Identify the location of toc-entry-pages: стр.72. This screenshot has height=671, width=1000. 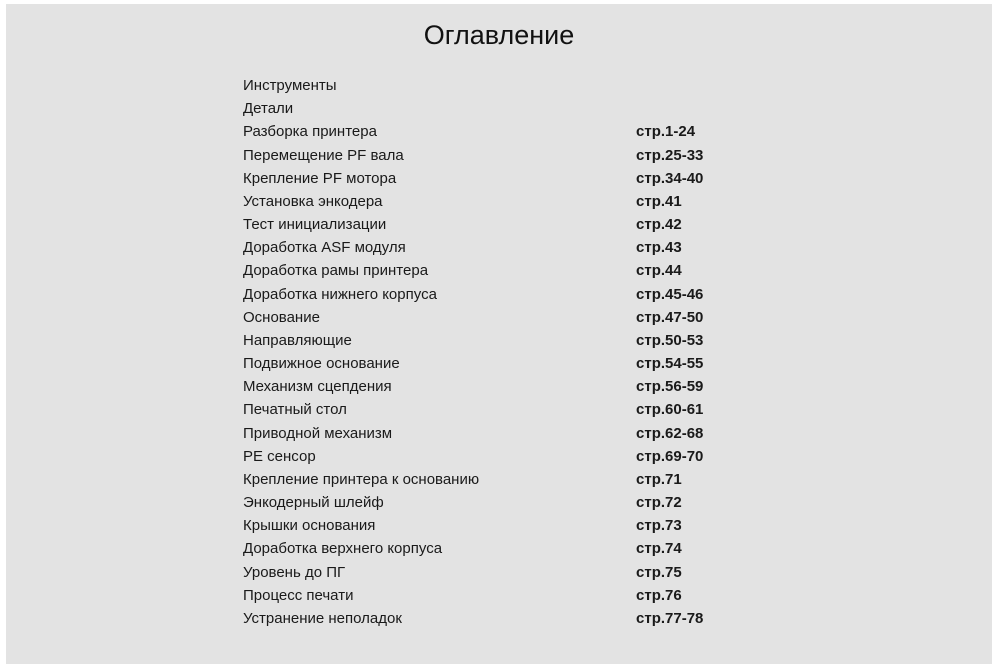
(659, 503).